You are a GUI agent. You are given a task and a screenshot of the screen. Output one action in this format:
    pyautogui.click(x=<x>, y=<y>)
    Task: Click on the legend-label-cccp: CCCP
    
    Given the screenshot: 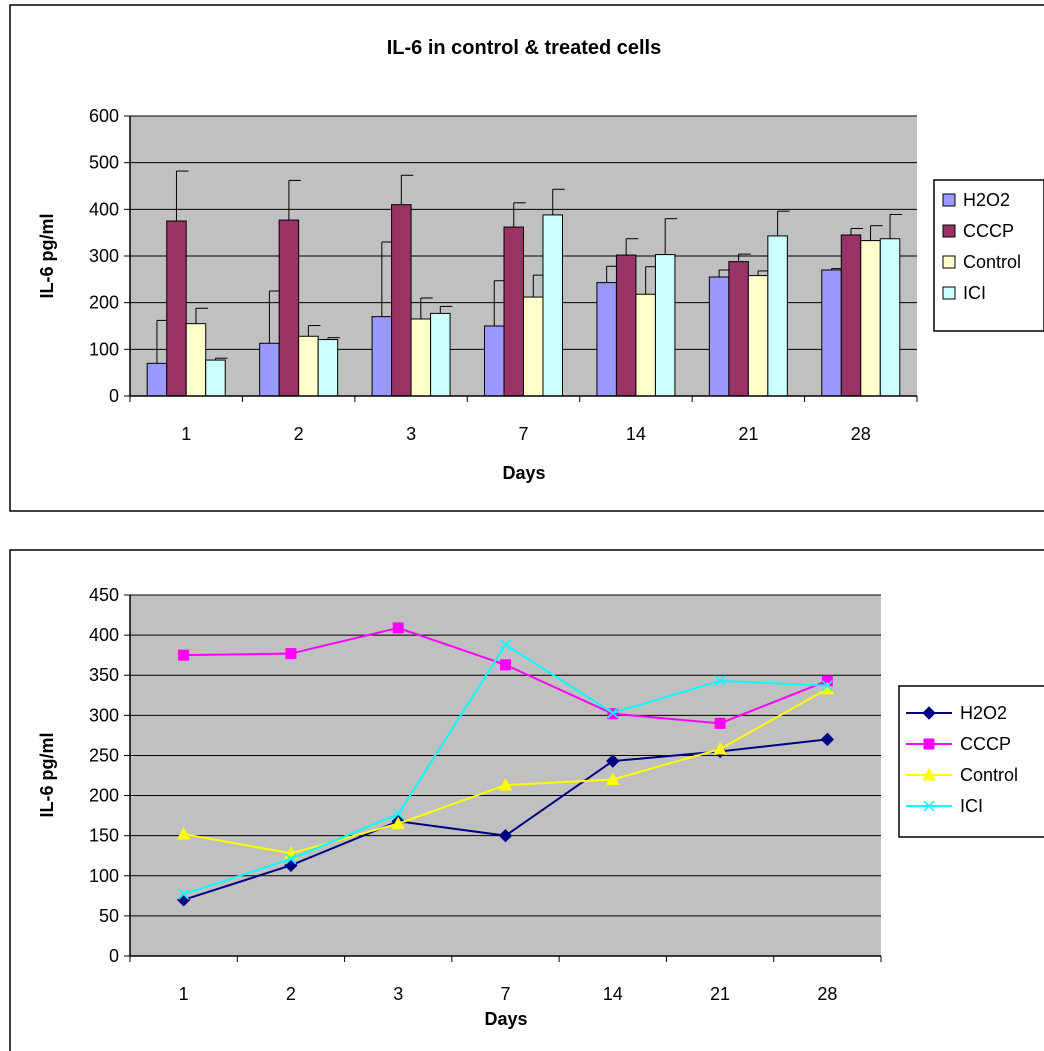 What is the action you would take?
    pyautogui.click(x=985, y=744)
    